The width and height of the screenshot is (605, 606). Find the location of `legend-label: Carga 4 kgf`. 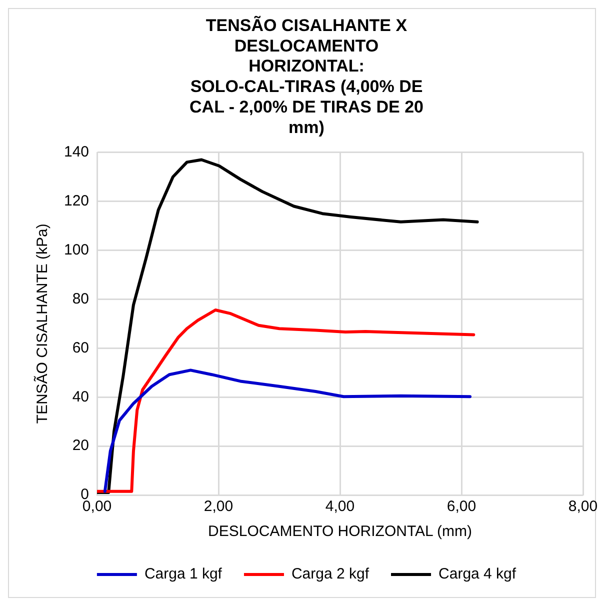

legend-label: Carga 4 kgf is located at coordinates (477, 574).